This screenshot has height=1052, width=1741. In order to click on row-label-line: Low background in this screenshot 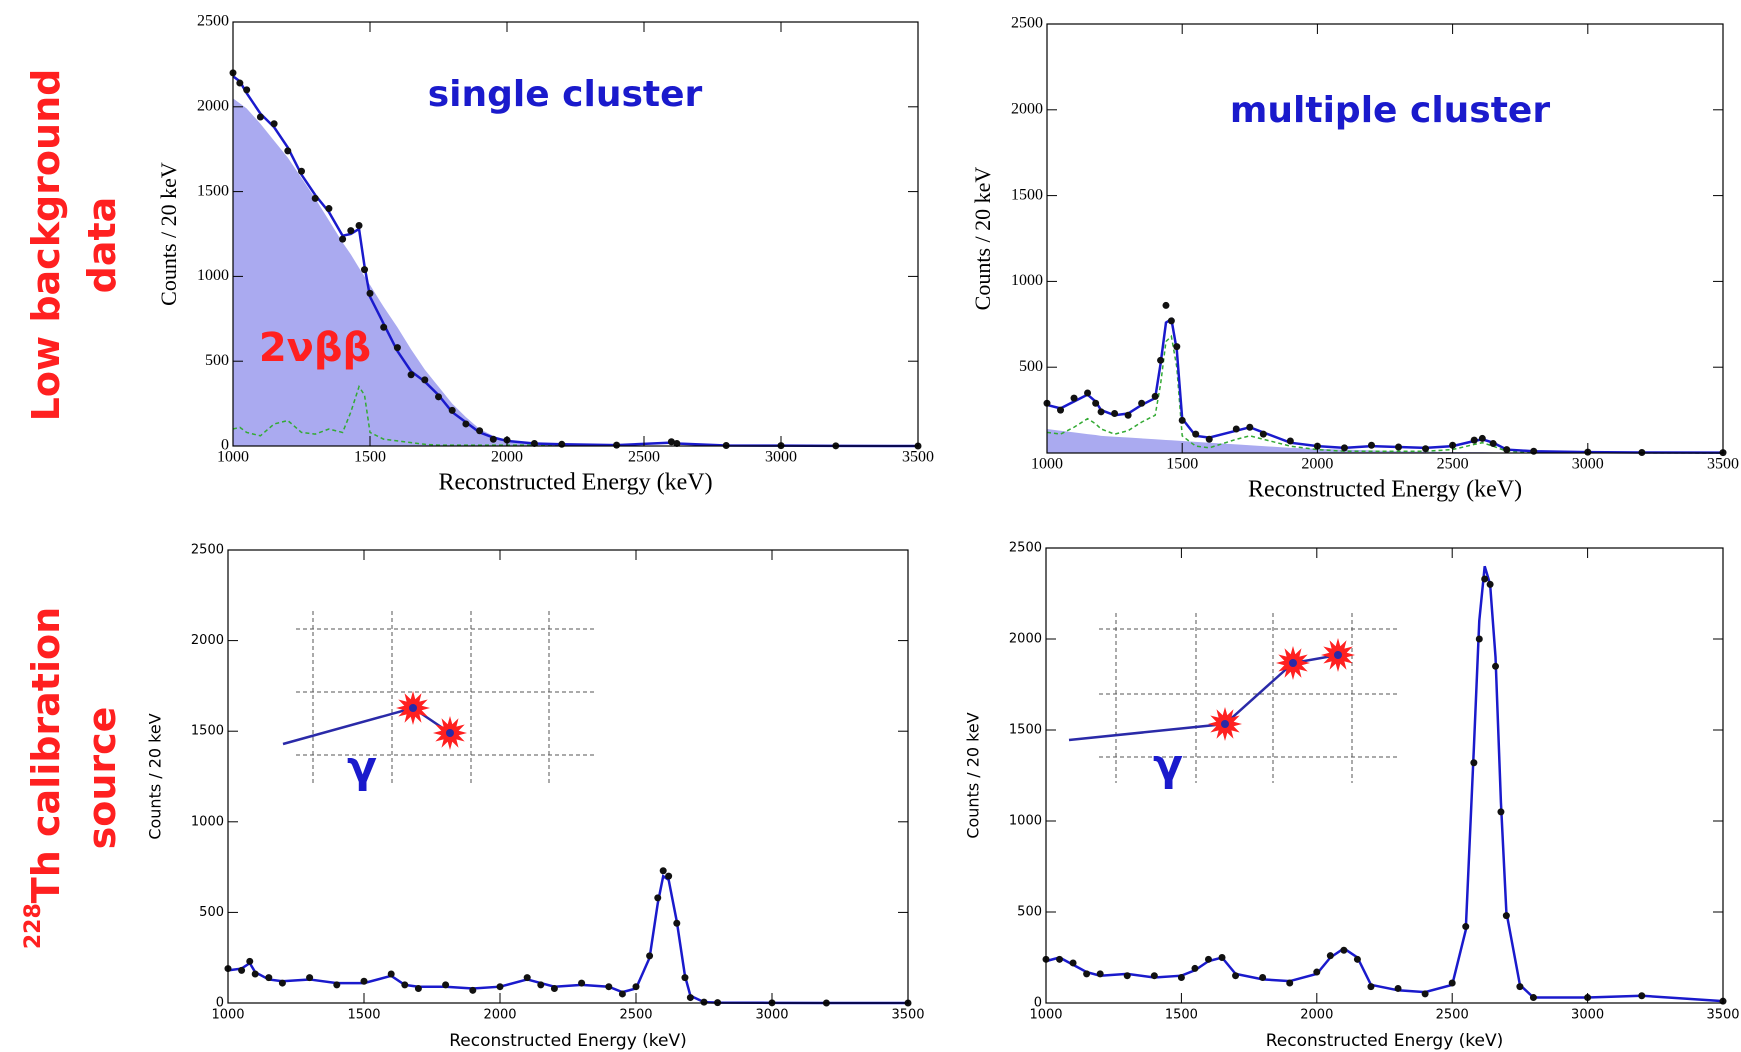, I will do `click(46, 245)`.